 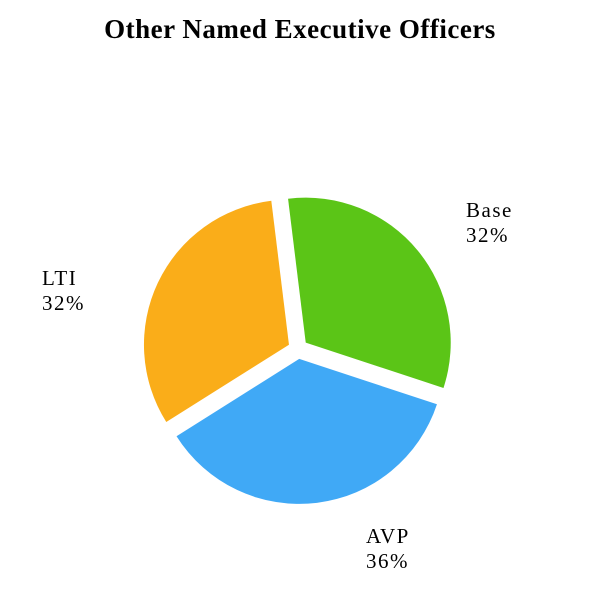 What do you see at coordinates (489, 210) in the screenshot?
I see `slice-label-base-name: Base` at bounding box center [489, 210].